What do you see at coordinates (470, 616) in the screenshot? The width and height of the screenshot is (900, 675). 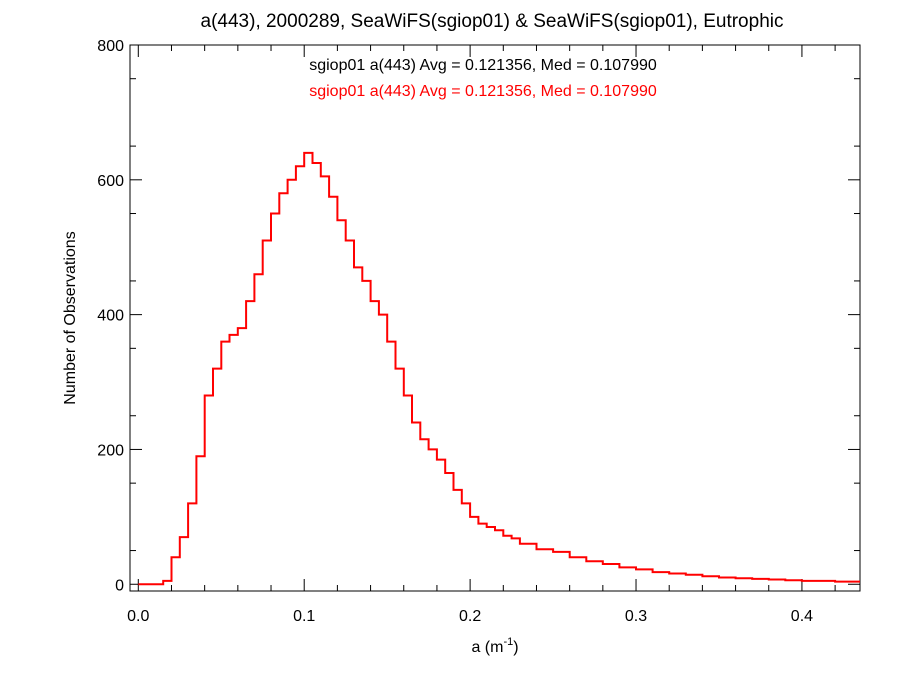 I see `x-tick-label: 0.2` at bounding box center [470, 616].